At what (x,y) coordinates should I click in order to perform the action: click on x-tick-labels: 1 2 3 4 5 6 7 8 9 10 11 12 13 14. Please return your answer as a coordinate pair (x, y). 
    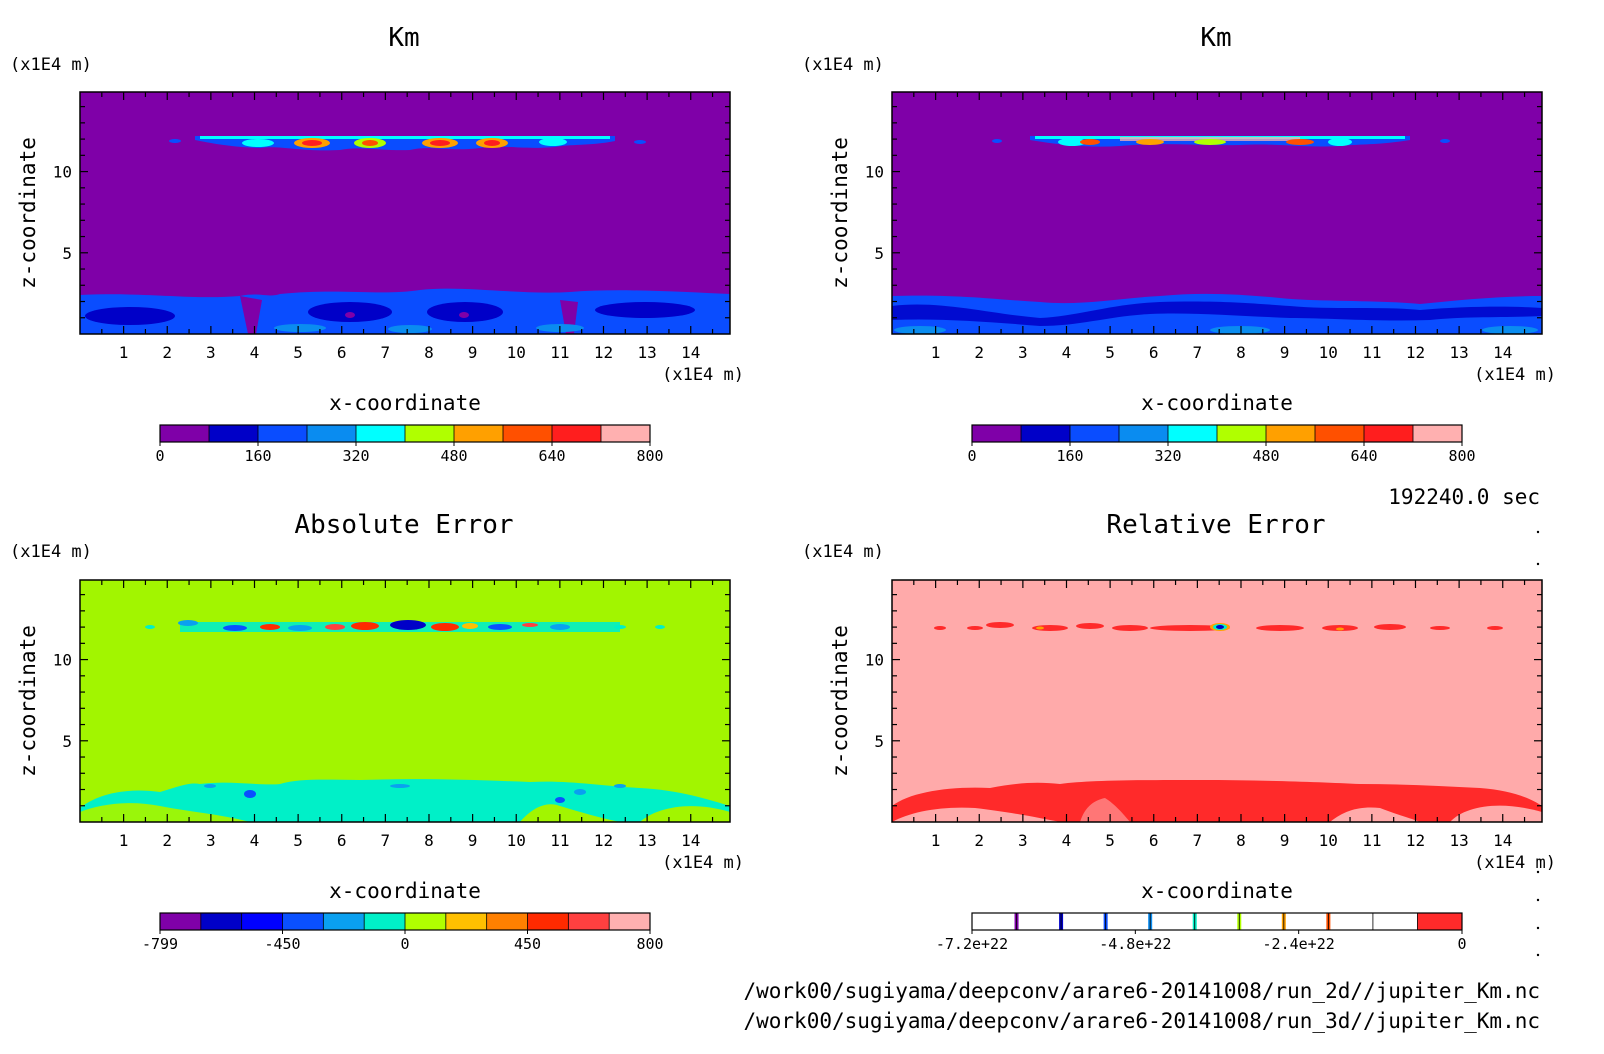
    Looking at the image, I should click on (1222, 840).